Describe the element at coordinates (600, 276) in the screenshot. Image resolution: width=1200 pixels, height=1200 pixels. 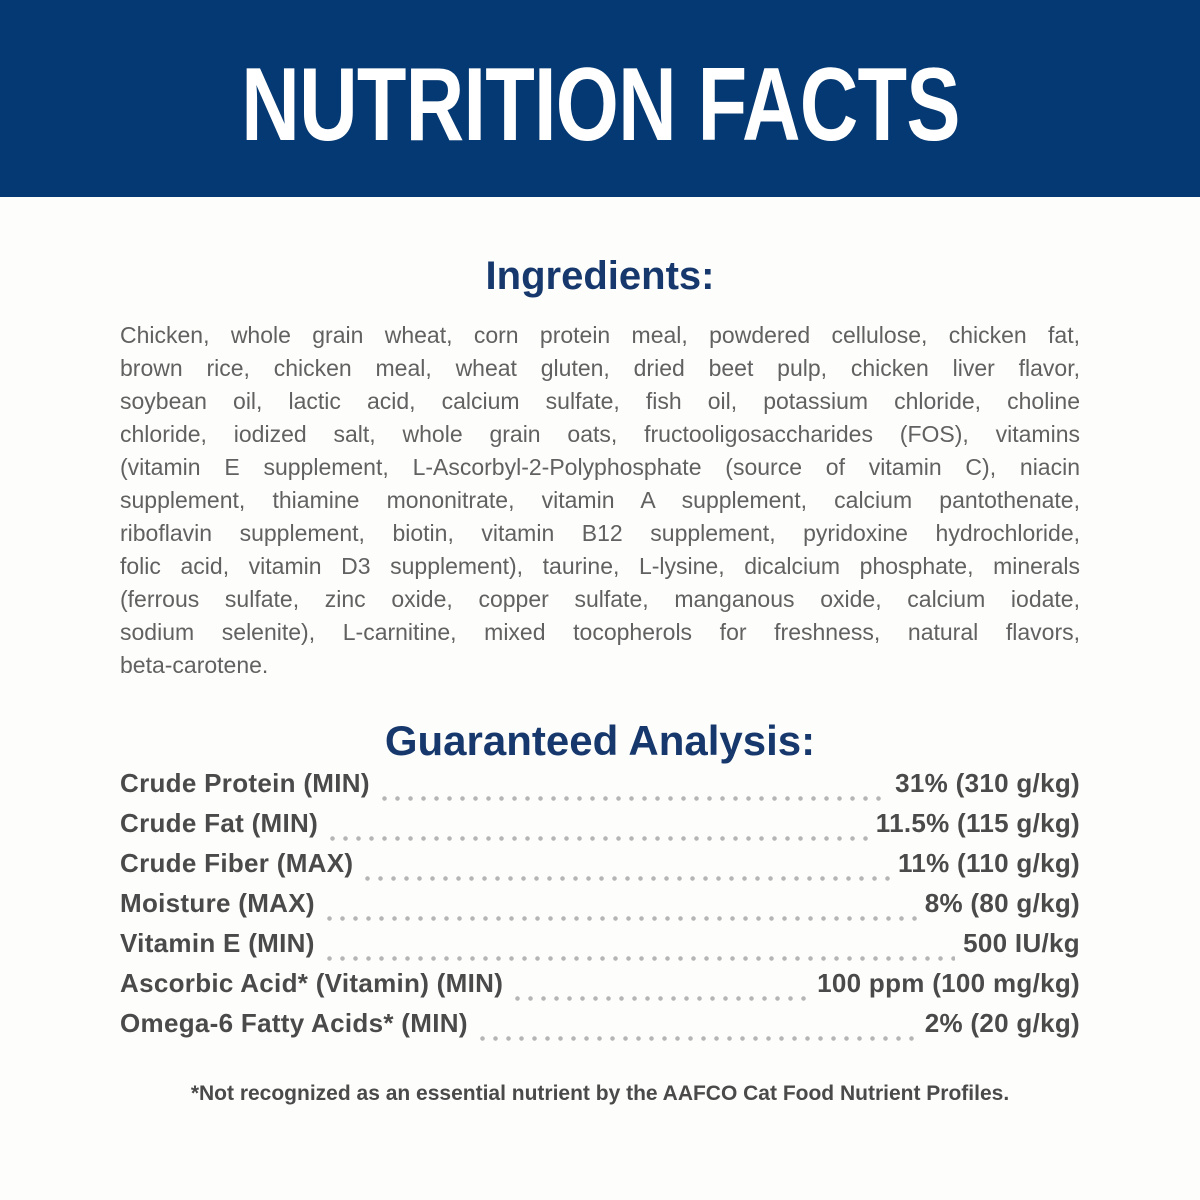
I see `ingredients-heading: Ingredients:` at that location.